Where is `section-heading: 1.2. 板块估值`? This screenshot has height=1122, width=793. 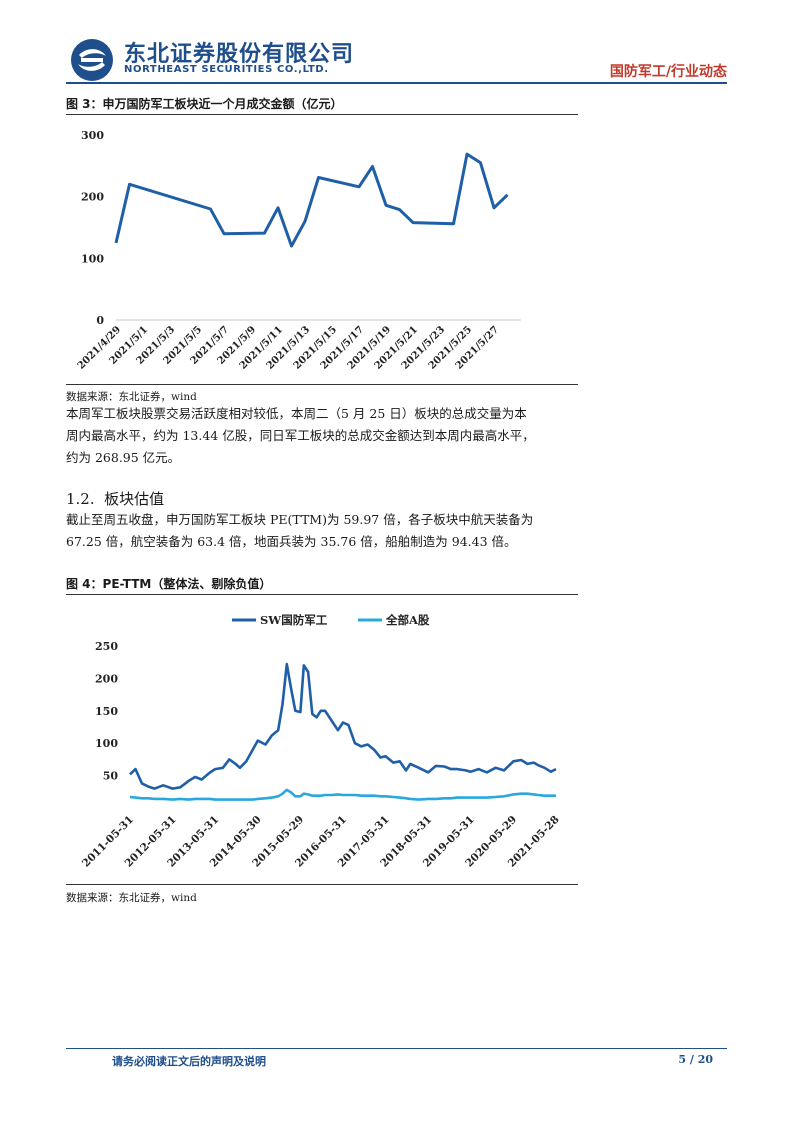
section-heading: 1.2. 板块估值 is located at coordinates (115, 498).